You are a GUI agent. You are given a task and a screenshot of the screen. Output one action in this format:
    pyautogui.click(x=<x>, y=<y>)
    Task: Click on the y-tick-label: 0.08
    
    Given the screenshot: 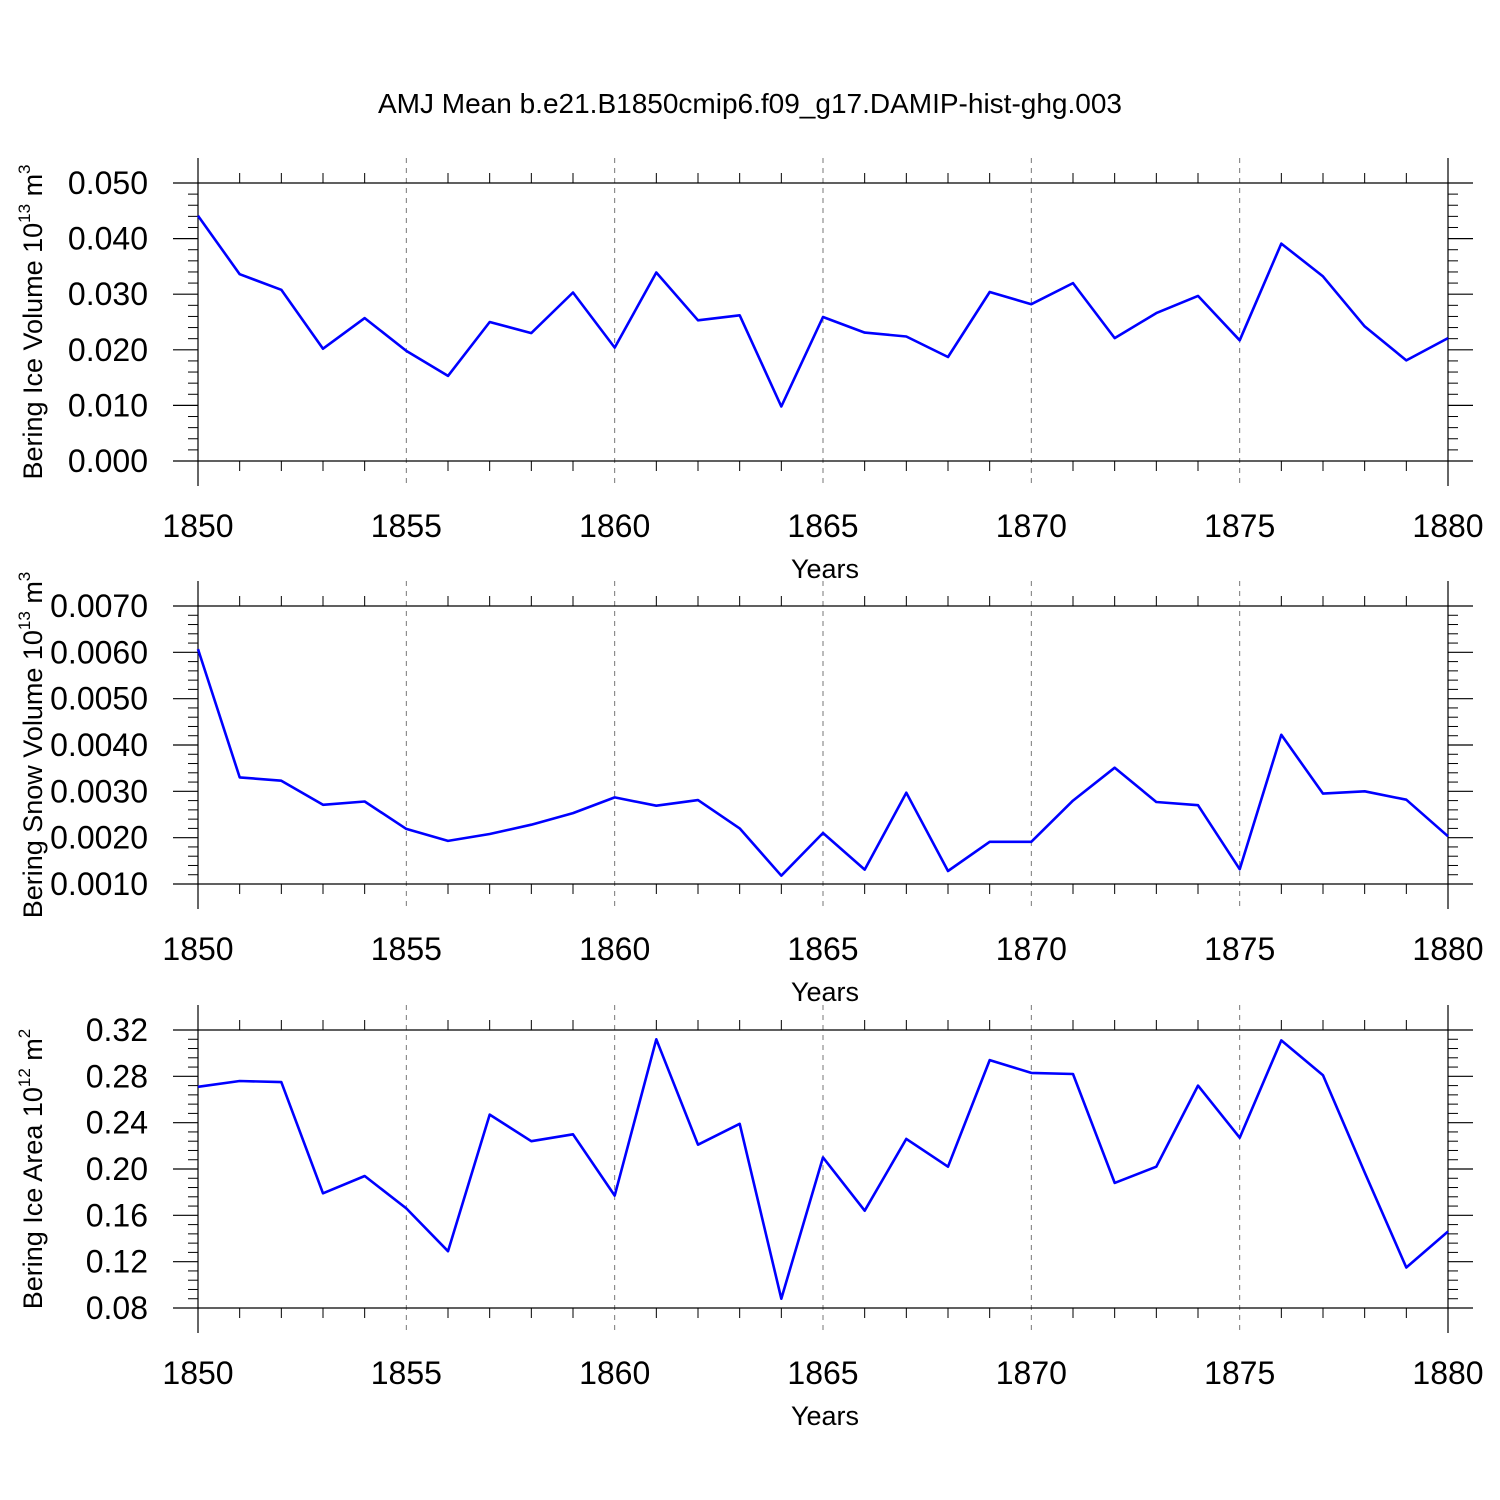 What is the action you would take?
    pyautogui.click(x=117, y=1308)
    